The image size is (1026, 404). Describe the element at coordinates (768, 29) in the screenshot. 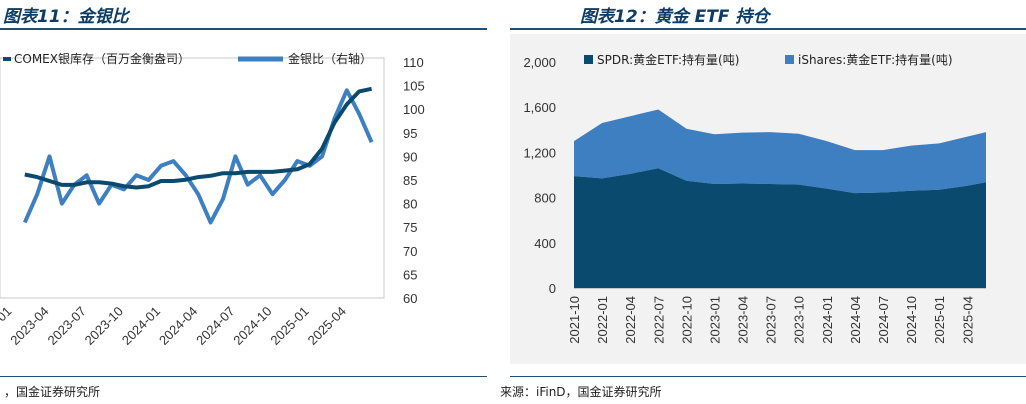

I see `figure-12-title-rule` at that location.